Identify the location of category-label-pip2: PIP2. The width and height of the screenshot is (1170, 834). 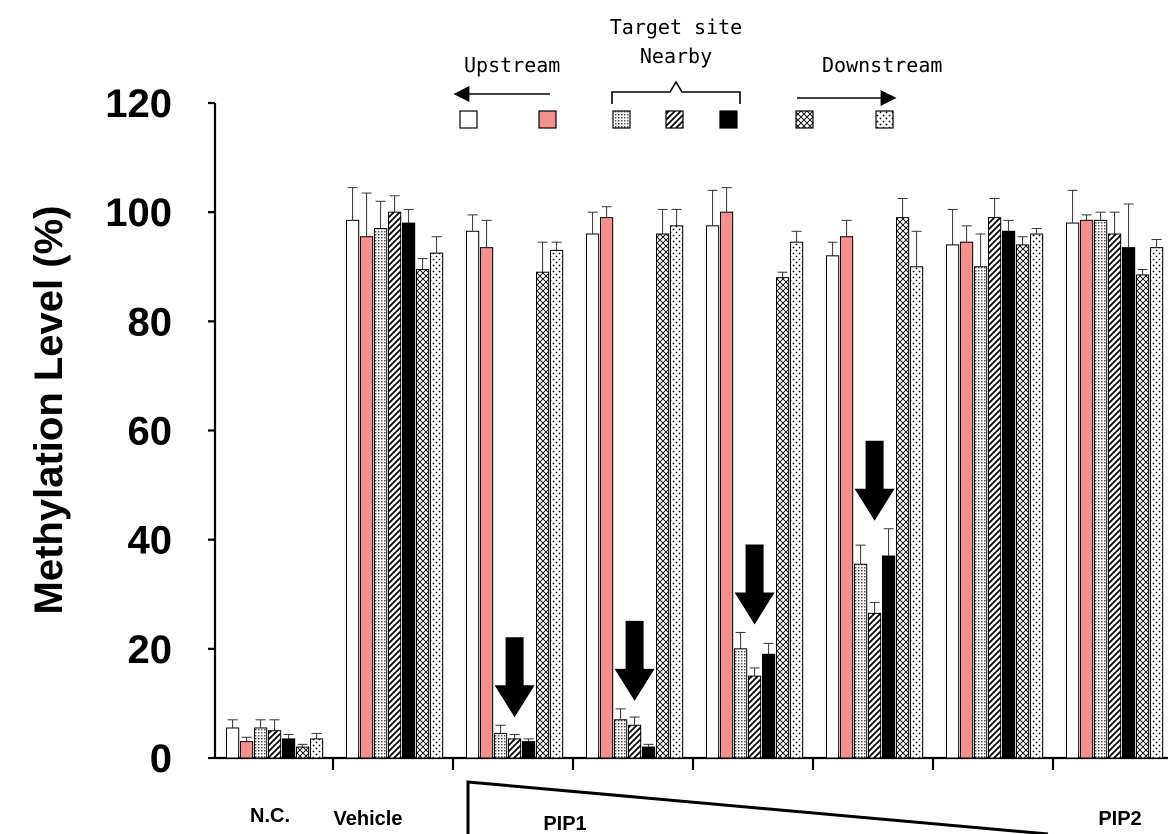
(1119, 819).